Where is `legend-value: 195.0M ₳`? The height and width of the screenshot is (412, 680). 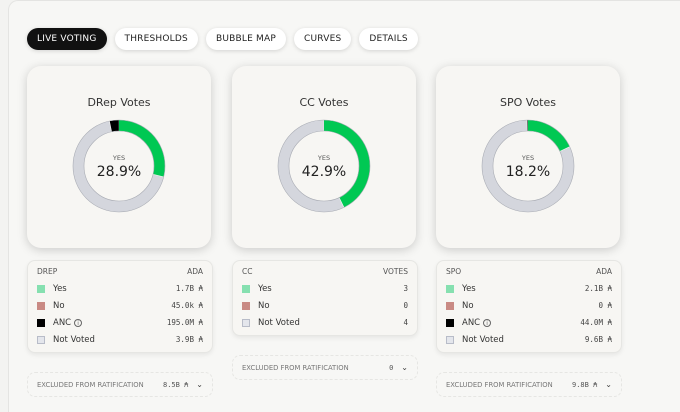 legend-value: 195.0M ₳ is located at coordinates (184, 322).